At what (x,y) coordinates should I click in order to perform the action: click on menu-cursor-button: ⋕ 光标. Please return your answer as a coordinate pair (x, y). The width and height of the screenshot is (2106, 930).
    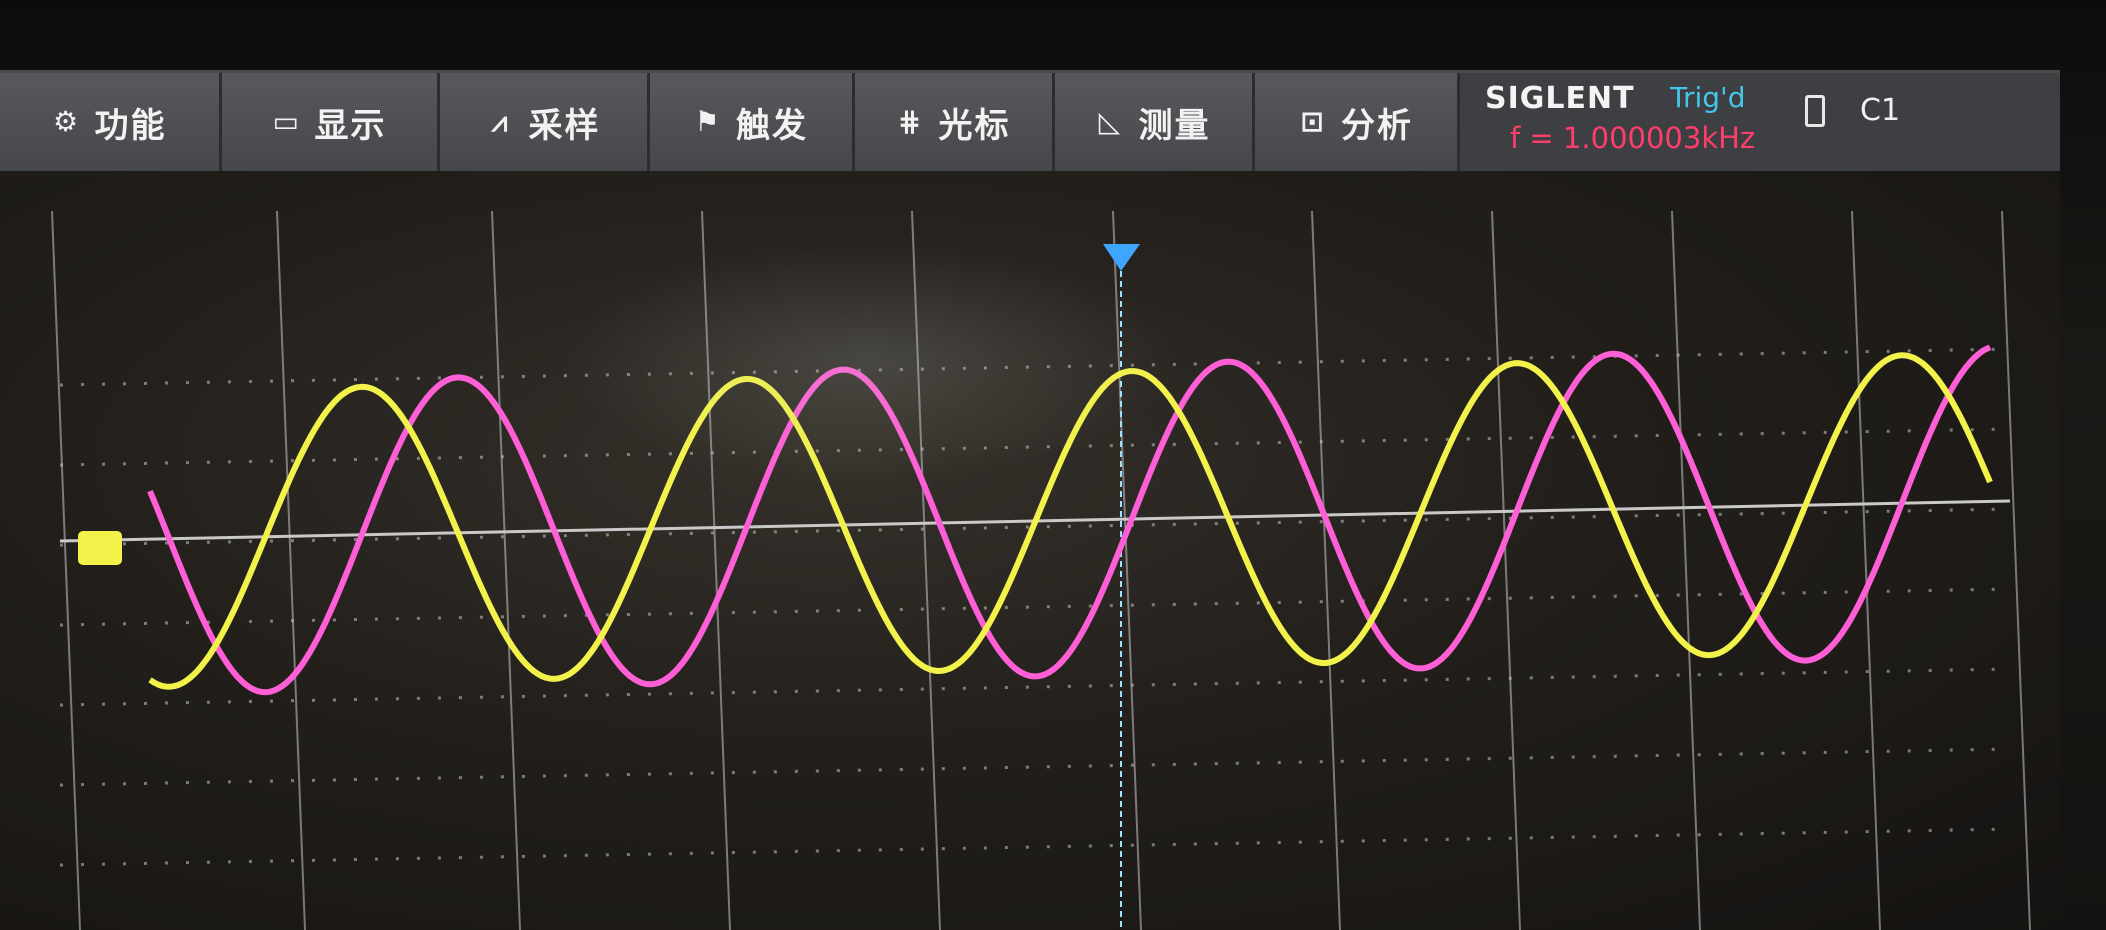
    Looking at the image, I should click on (955, 122).